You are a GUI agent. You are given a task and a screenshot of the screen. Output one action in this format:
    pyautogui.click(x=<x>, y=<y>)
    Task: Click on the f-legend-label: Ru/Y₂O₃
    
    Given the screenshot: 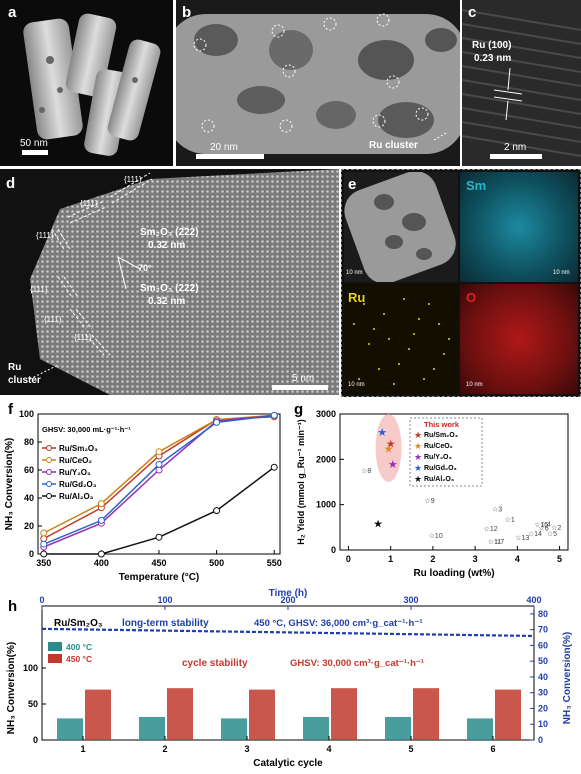 What is the action you would take?
    pyautogui.click(x=75, y=472)
    